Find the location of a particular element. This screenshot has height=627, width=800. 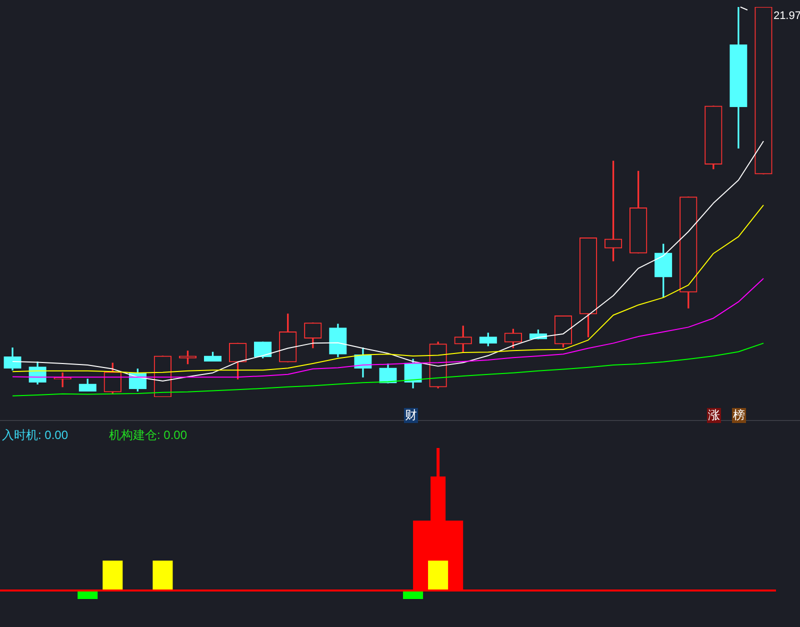

text: 机构建仓: 0.00 is located at coordinates (148, 435).